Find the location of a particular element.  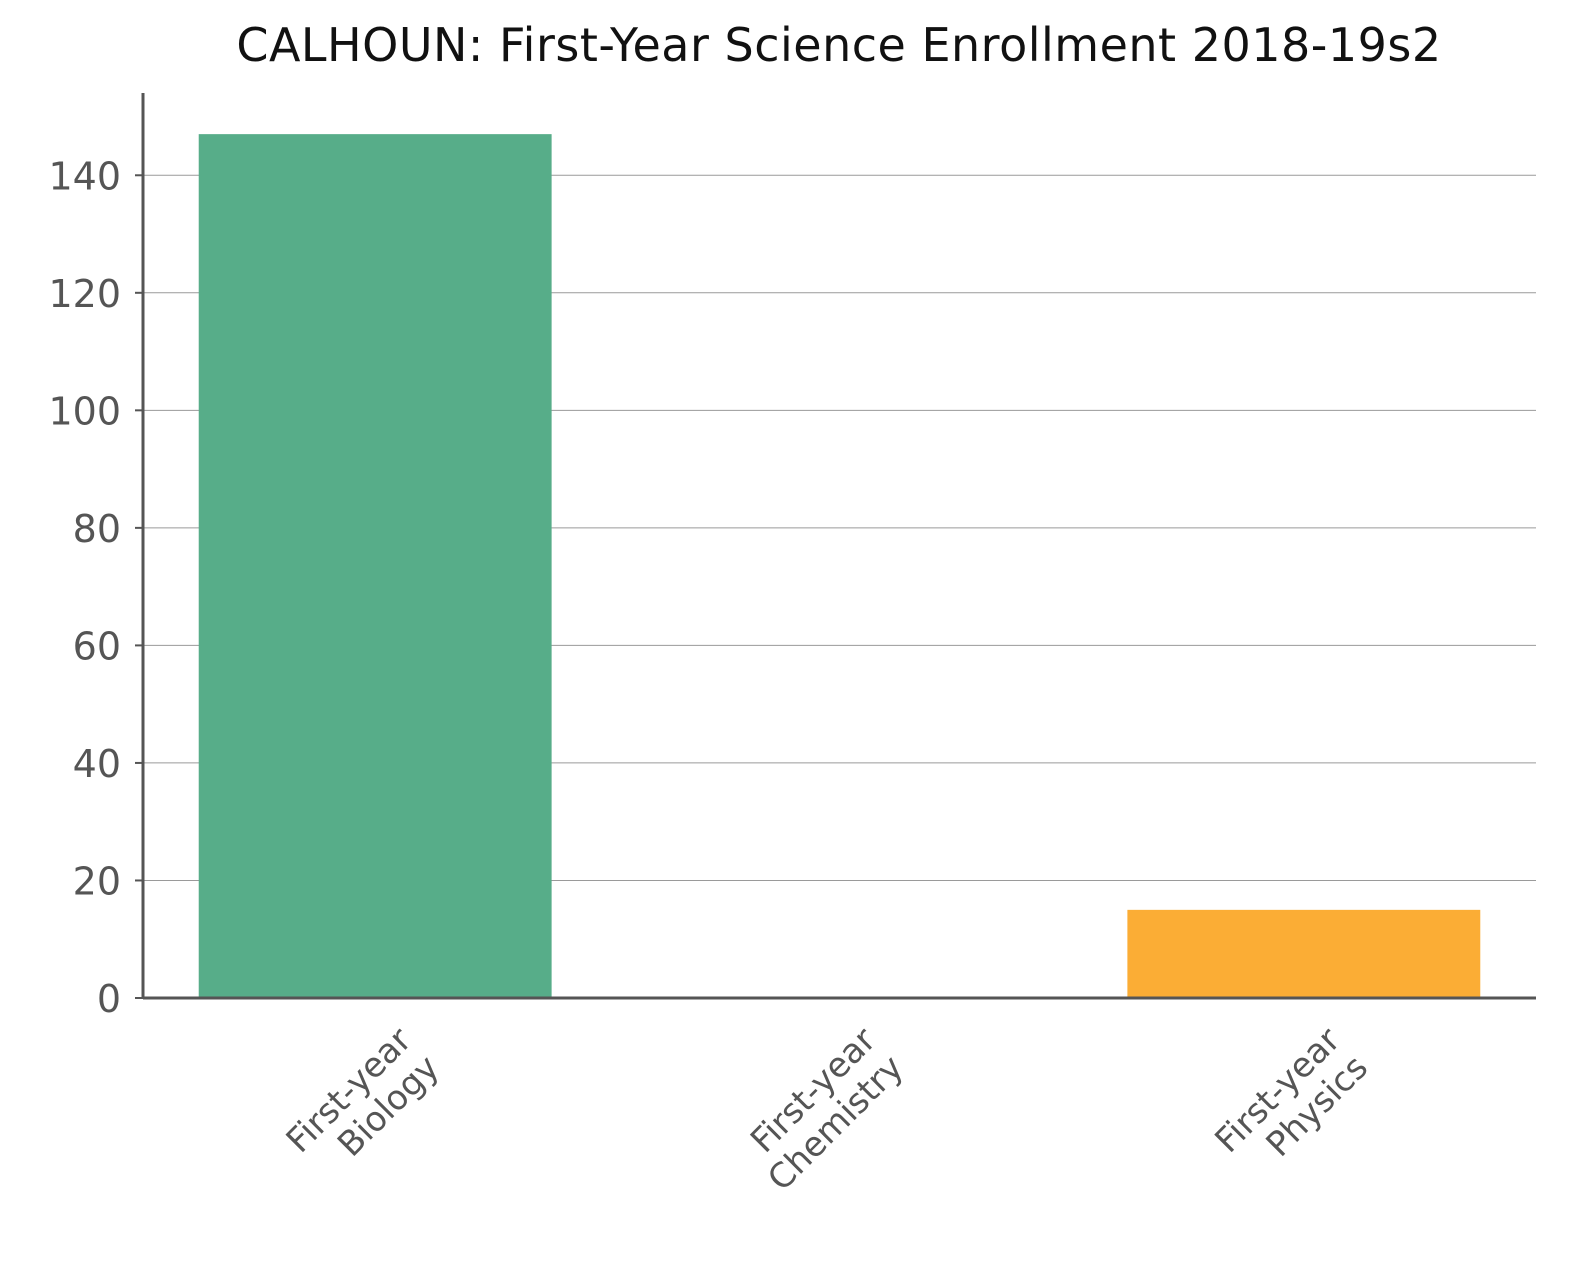

y-tick-labels: 0 20 40 60 80 100 120 140 is located at coordinates (84, 587).